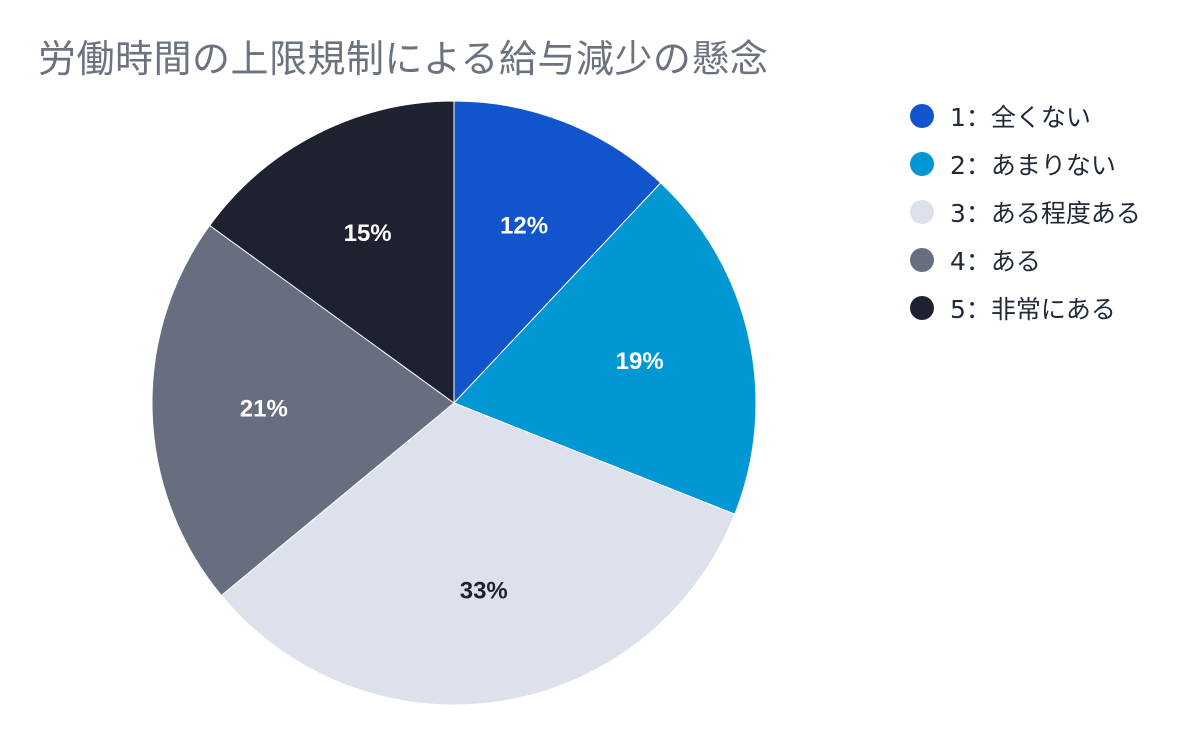  I want to click on slice-value-label: 12%, so click(524, 226).